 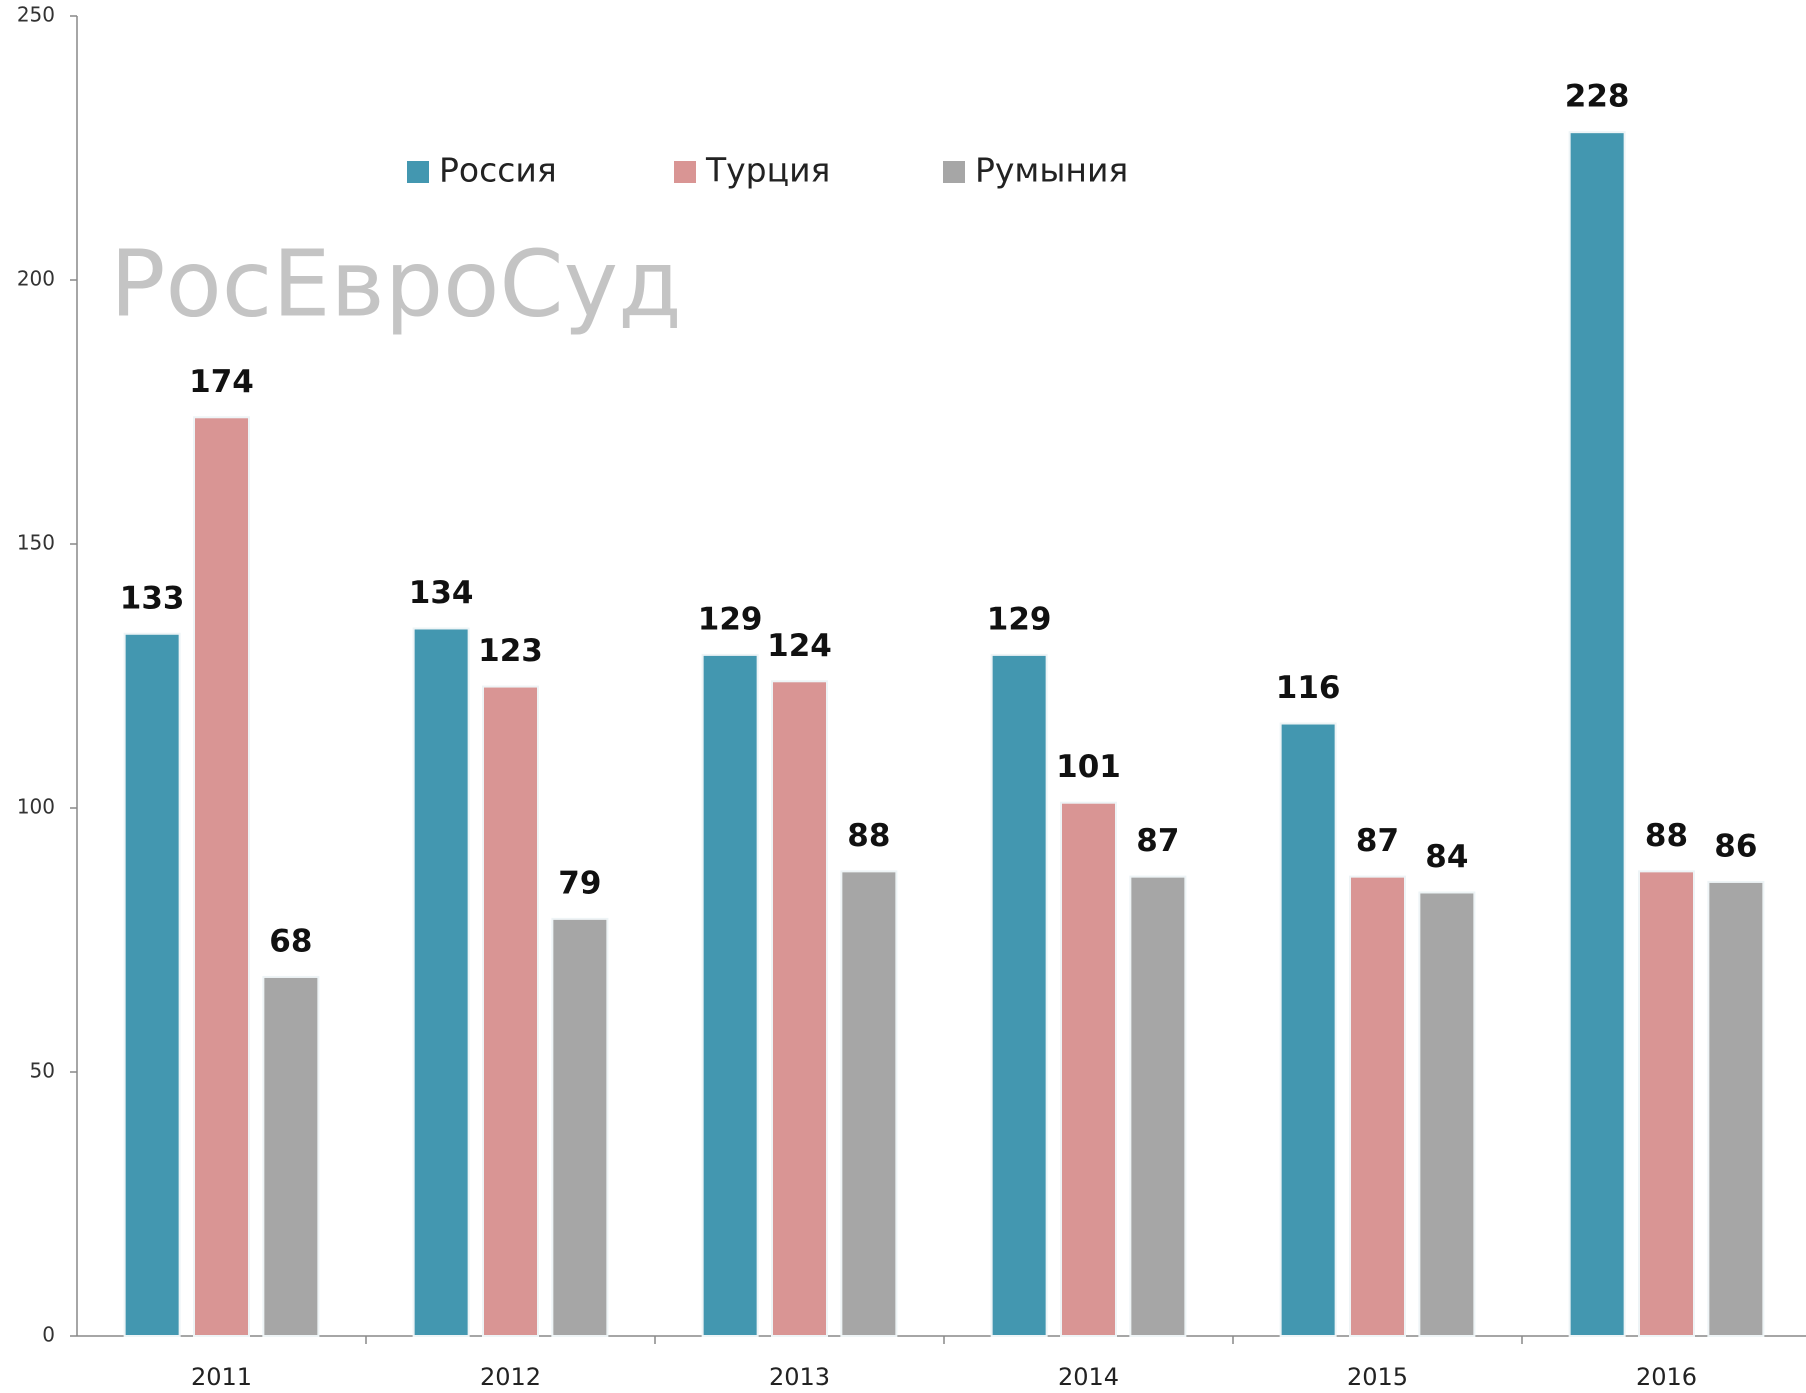 I want to click on y-tick-label: 200, so click(x=36, y=279).